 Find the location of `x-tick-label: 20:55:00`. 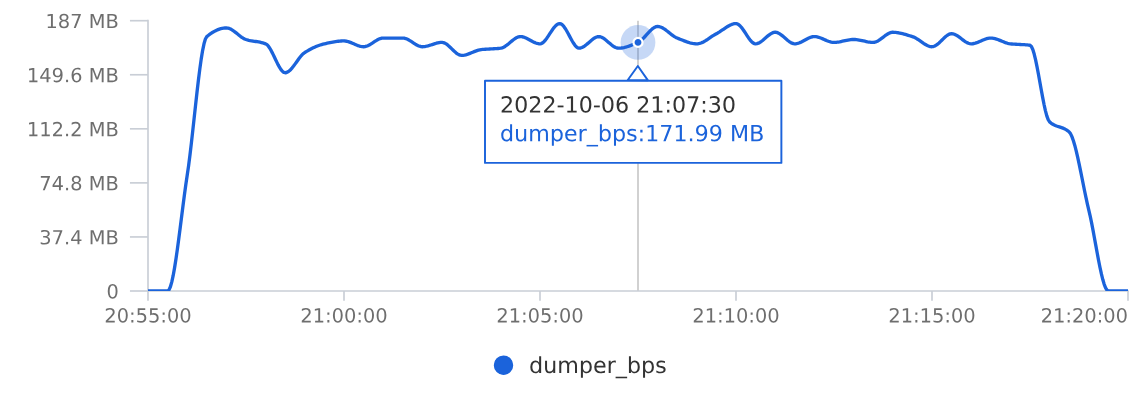

x-tick-label: 20:55:00 is located at coordinates (148, 315).